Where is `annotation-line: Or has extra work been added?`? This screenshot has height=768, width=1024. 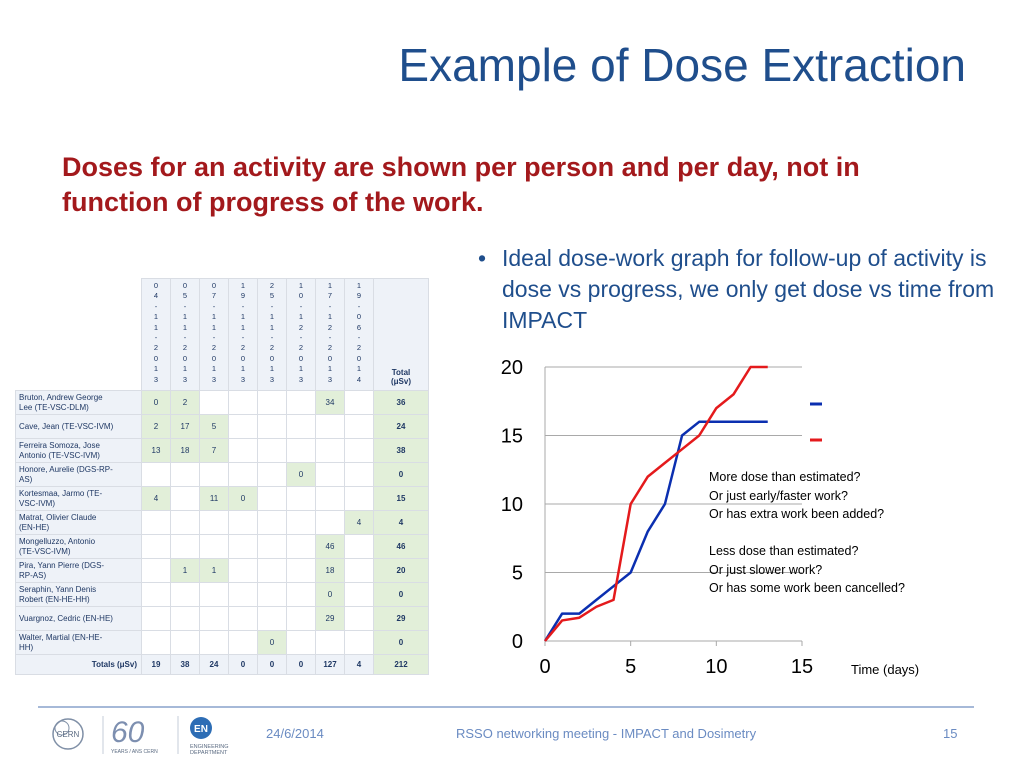
annotation-line: Or has extra work been added? is located at coordinates (797, 514).